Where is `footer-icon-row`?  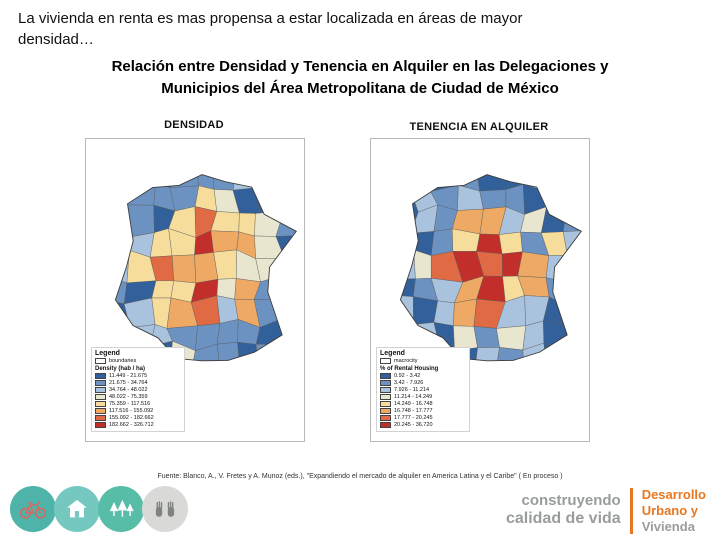
footer-icon-row is located at coordinates (99, 509).